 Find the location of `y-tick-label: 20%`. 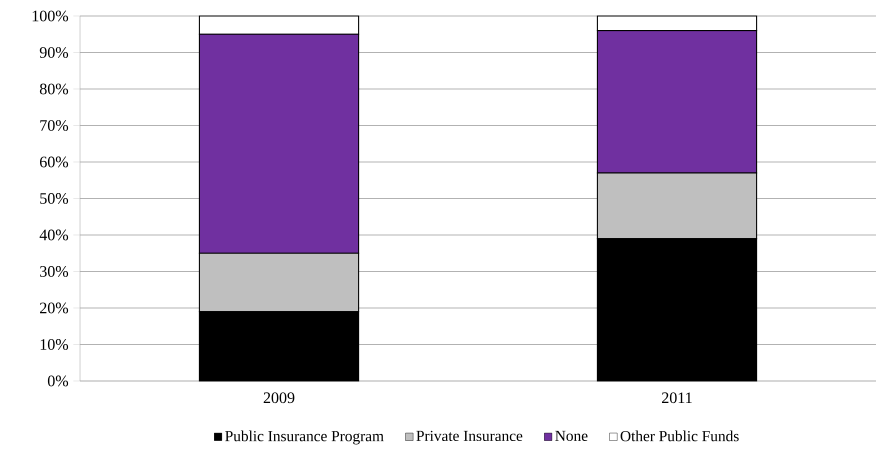

y-tick-label: 20% is located at coordinates (54, 308).